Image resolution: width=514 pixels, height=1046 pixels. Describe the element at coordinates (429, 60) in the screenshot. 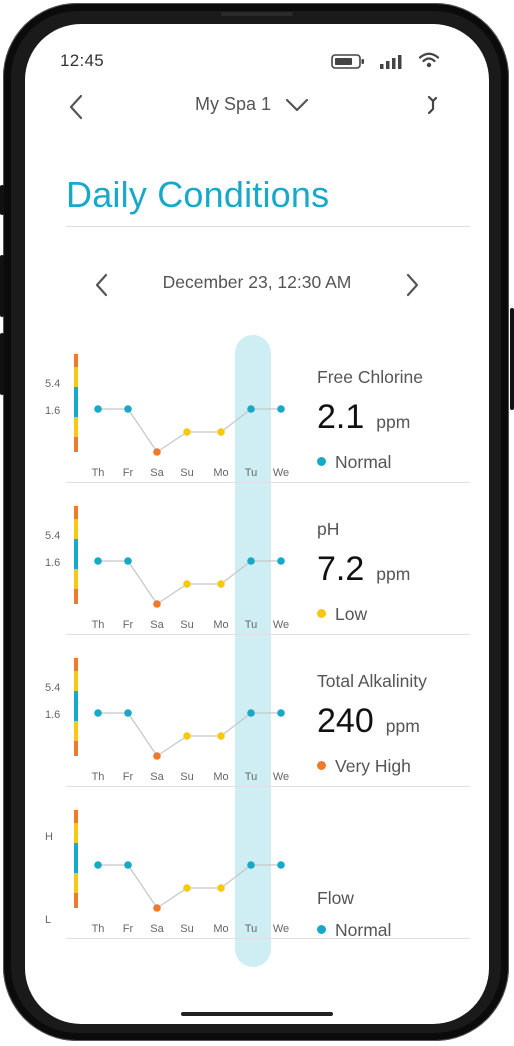

I see `wifi-icon` at that location.